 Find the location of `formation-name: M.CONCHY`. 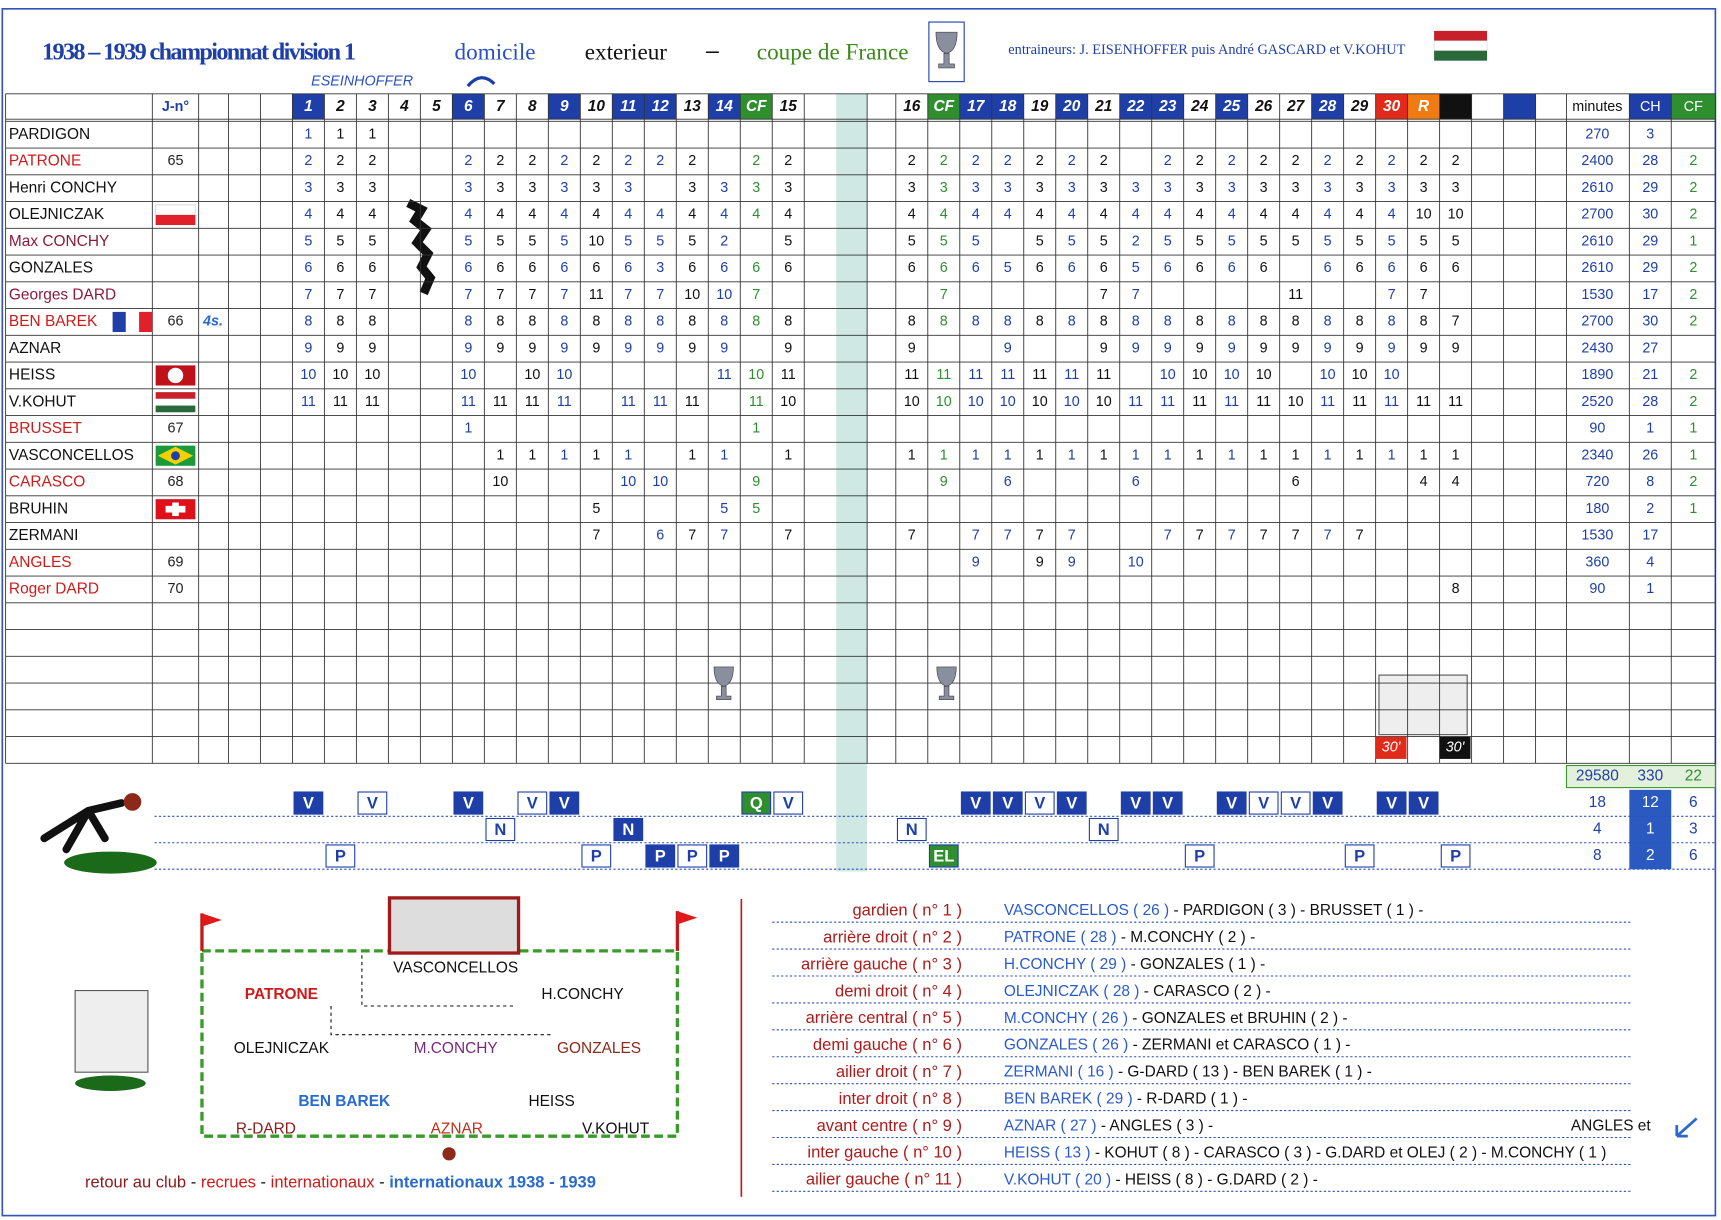

formation-name: M.CONCHY is located at coordinates (456, 1048).